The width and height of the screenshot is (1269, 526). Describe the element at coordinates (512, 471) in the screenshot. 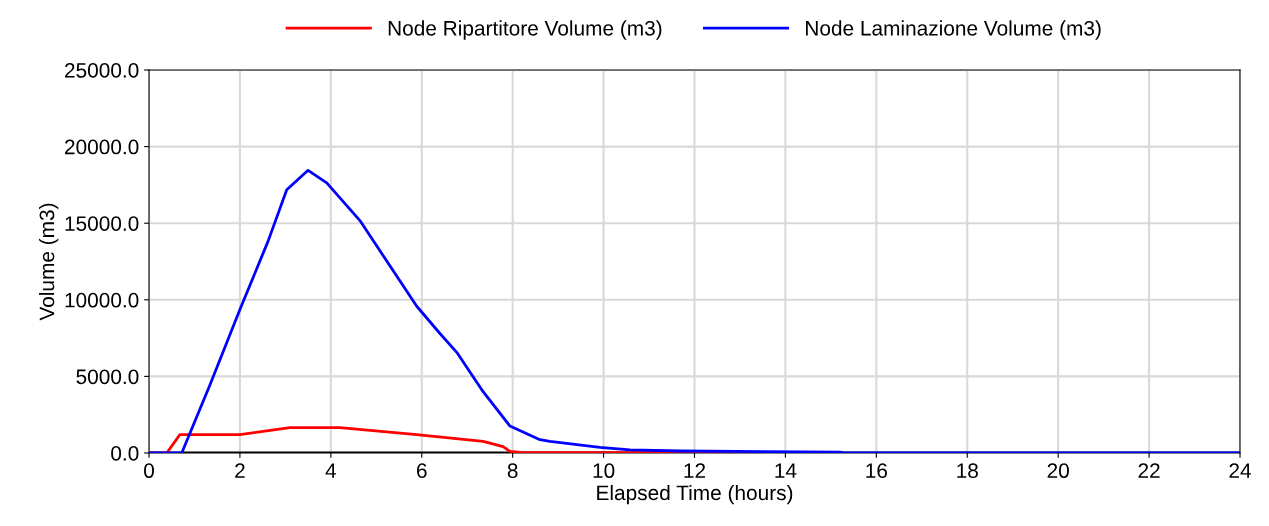

I see `x-tick-label: 8` at that location.